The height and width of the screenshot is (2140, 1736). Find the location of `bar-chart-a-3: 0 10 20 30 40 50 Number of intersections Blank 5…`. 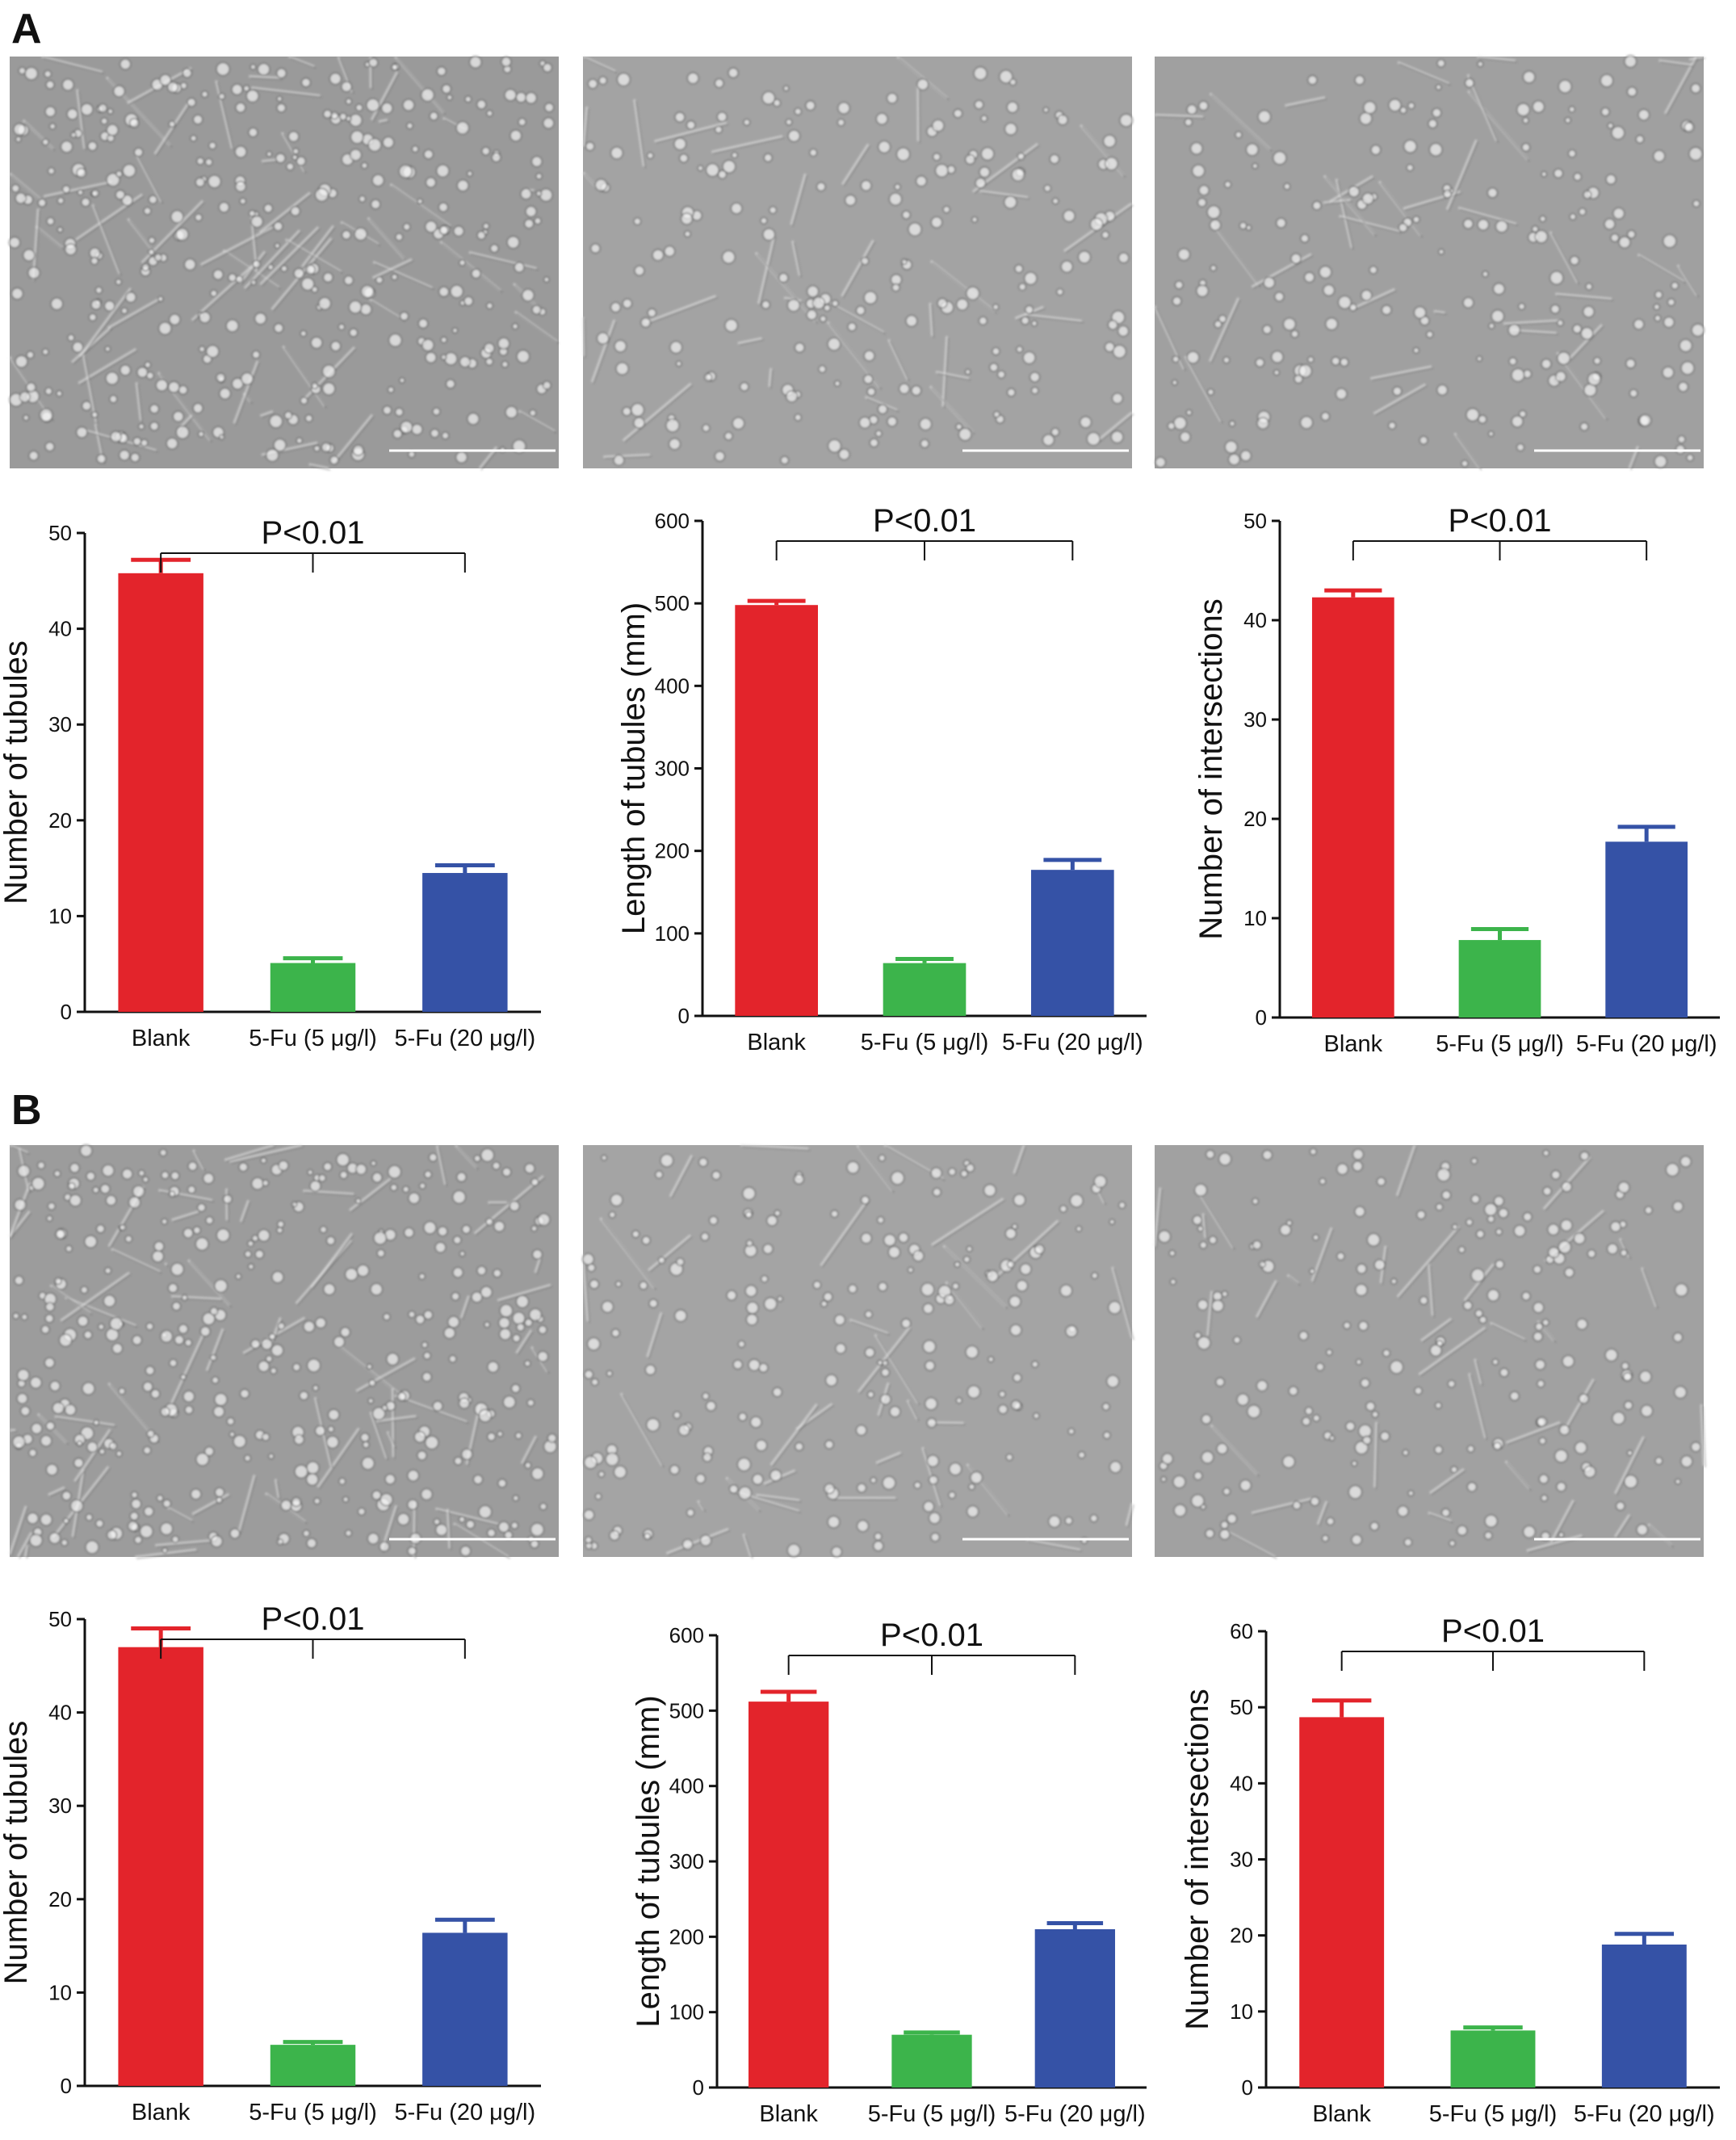

bar-chart-a-3: 0 10 20 30 40 50 Number of intersections Blank 5… is located at coordinates (1456, 780).